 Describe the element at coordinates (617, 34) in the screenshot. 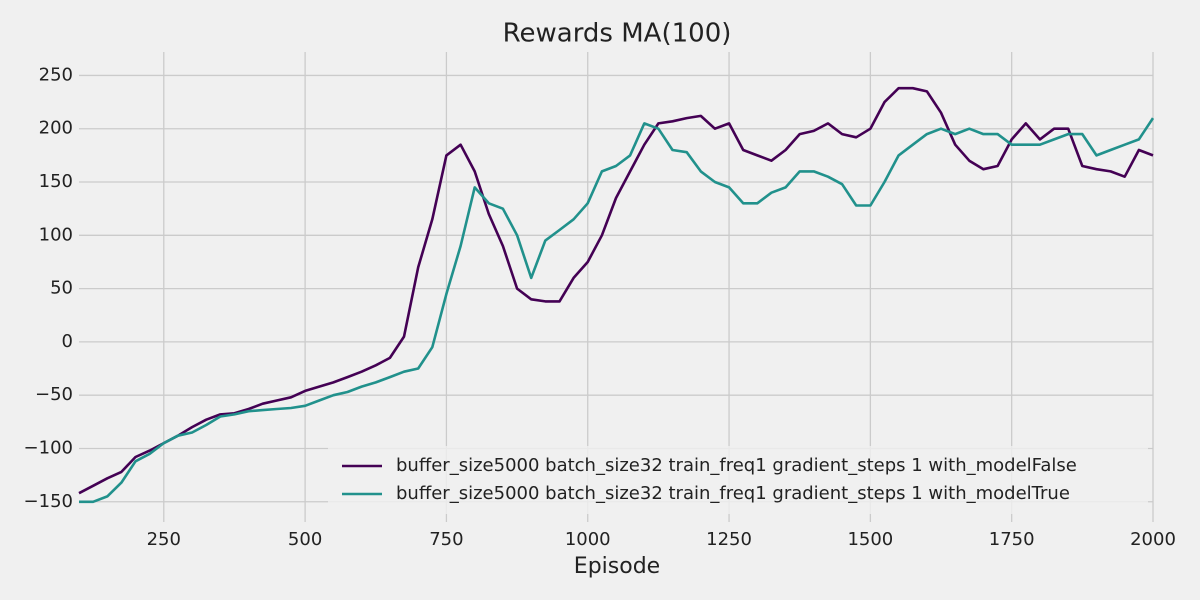

I see `chart-title: Rewards MA(100)` at that location.